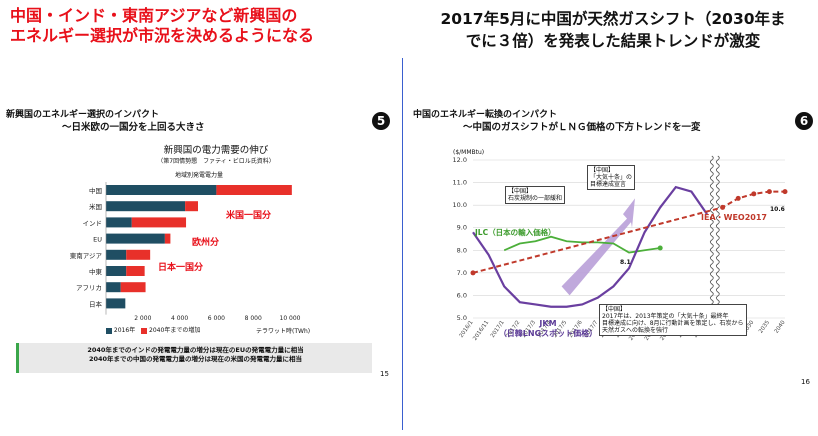 The image size is (818, 436). Describe the element at coordinates (381, 121) in the screenshot. I see `slide-number-badge: 5` at that location.